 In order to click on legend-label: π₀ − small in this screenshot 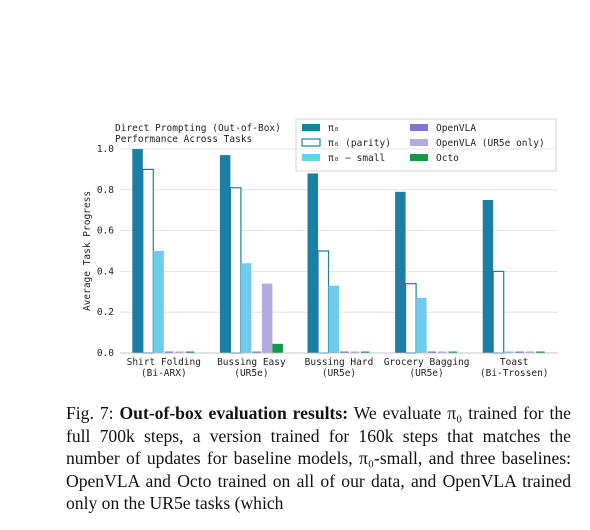, I will do `click(356, 158)`.